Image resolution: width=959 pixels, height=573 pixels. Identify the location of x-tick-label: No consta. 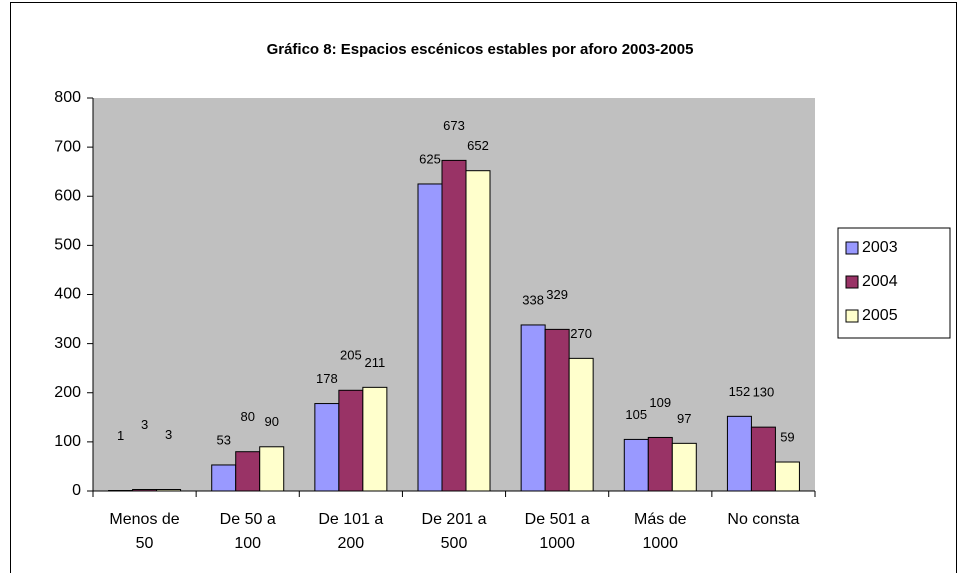
(763, 519).